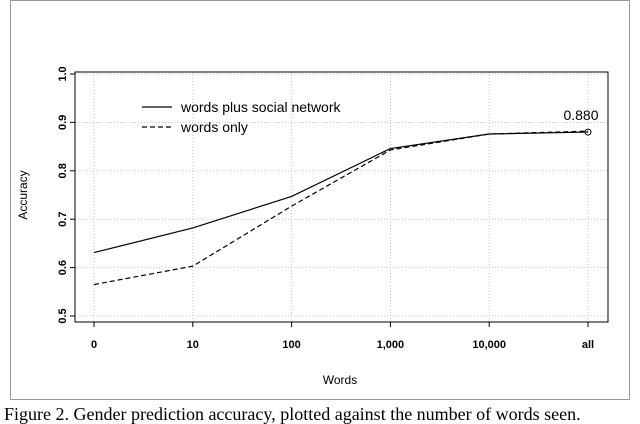  What do you see at coordinates (588, 345) in the screenshot?
I see `x-tick-label: all` at bounding box center [588, 345].